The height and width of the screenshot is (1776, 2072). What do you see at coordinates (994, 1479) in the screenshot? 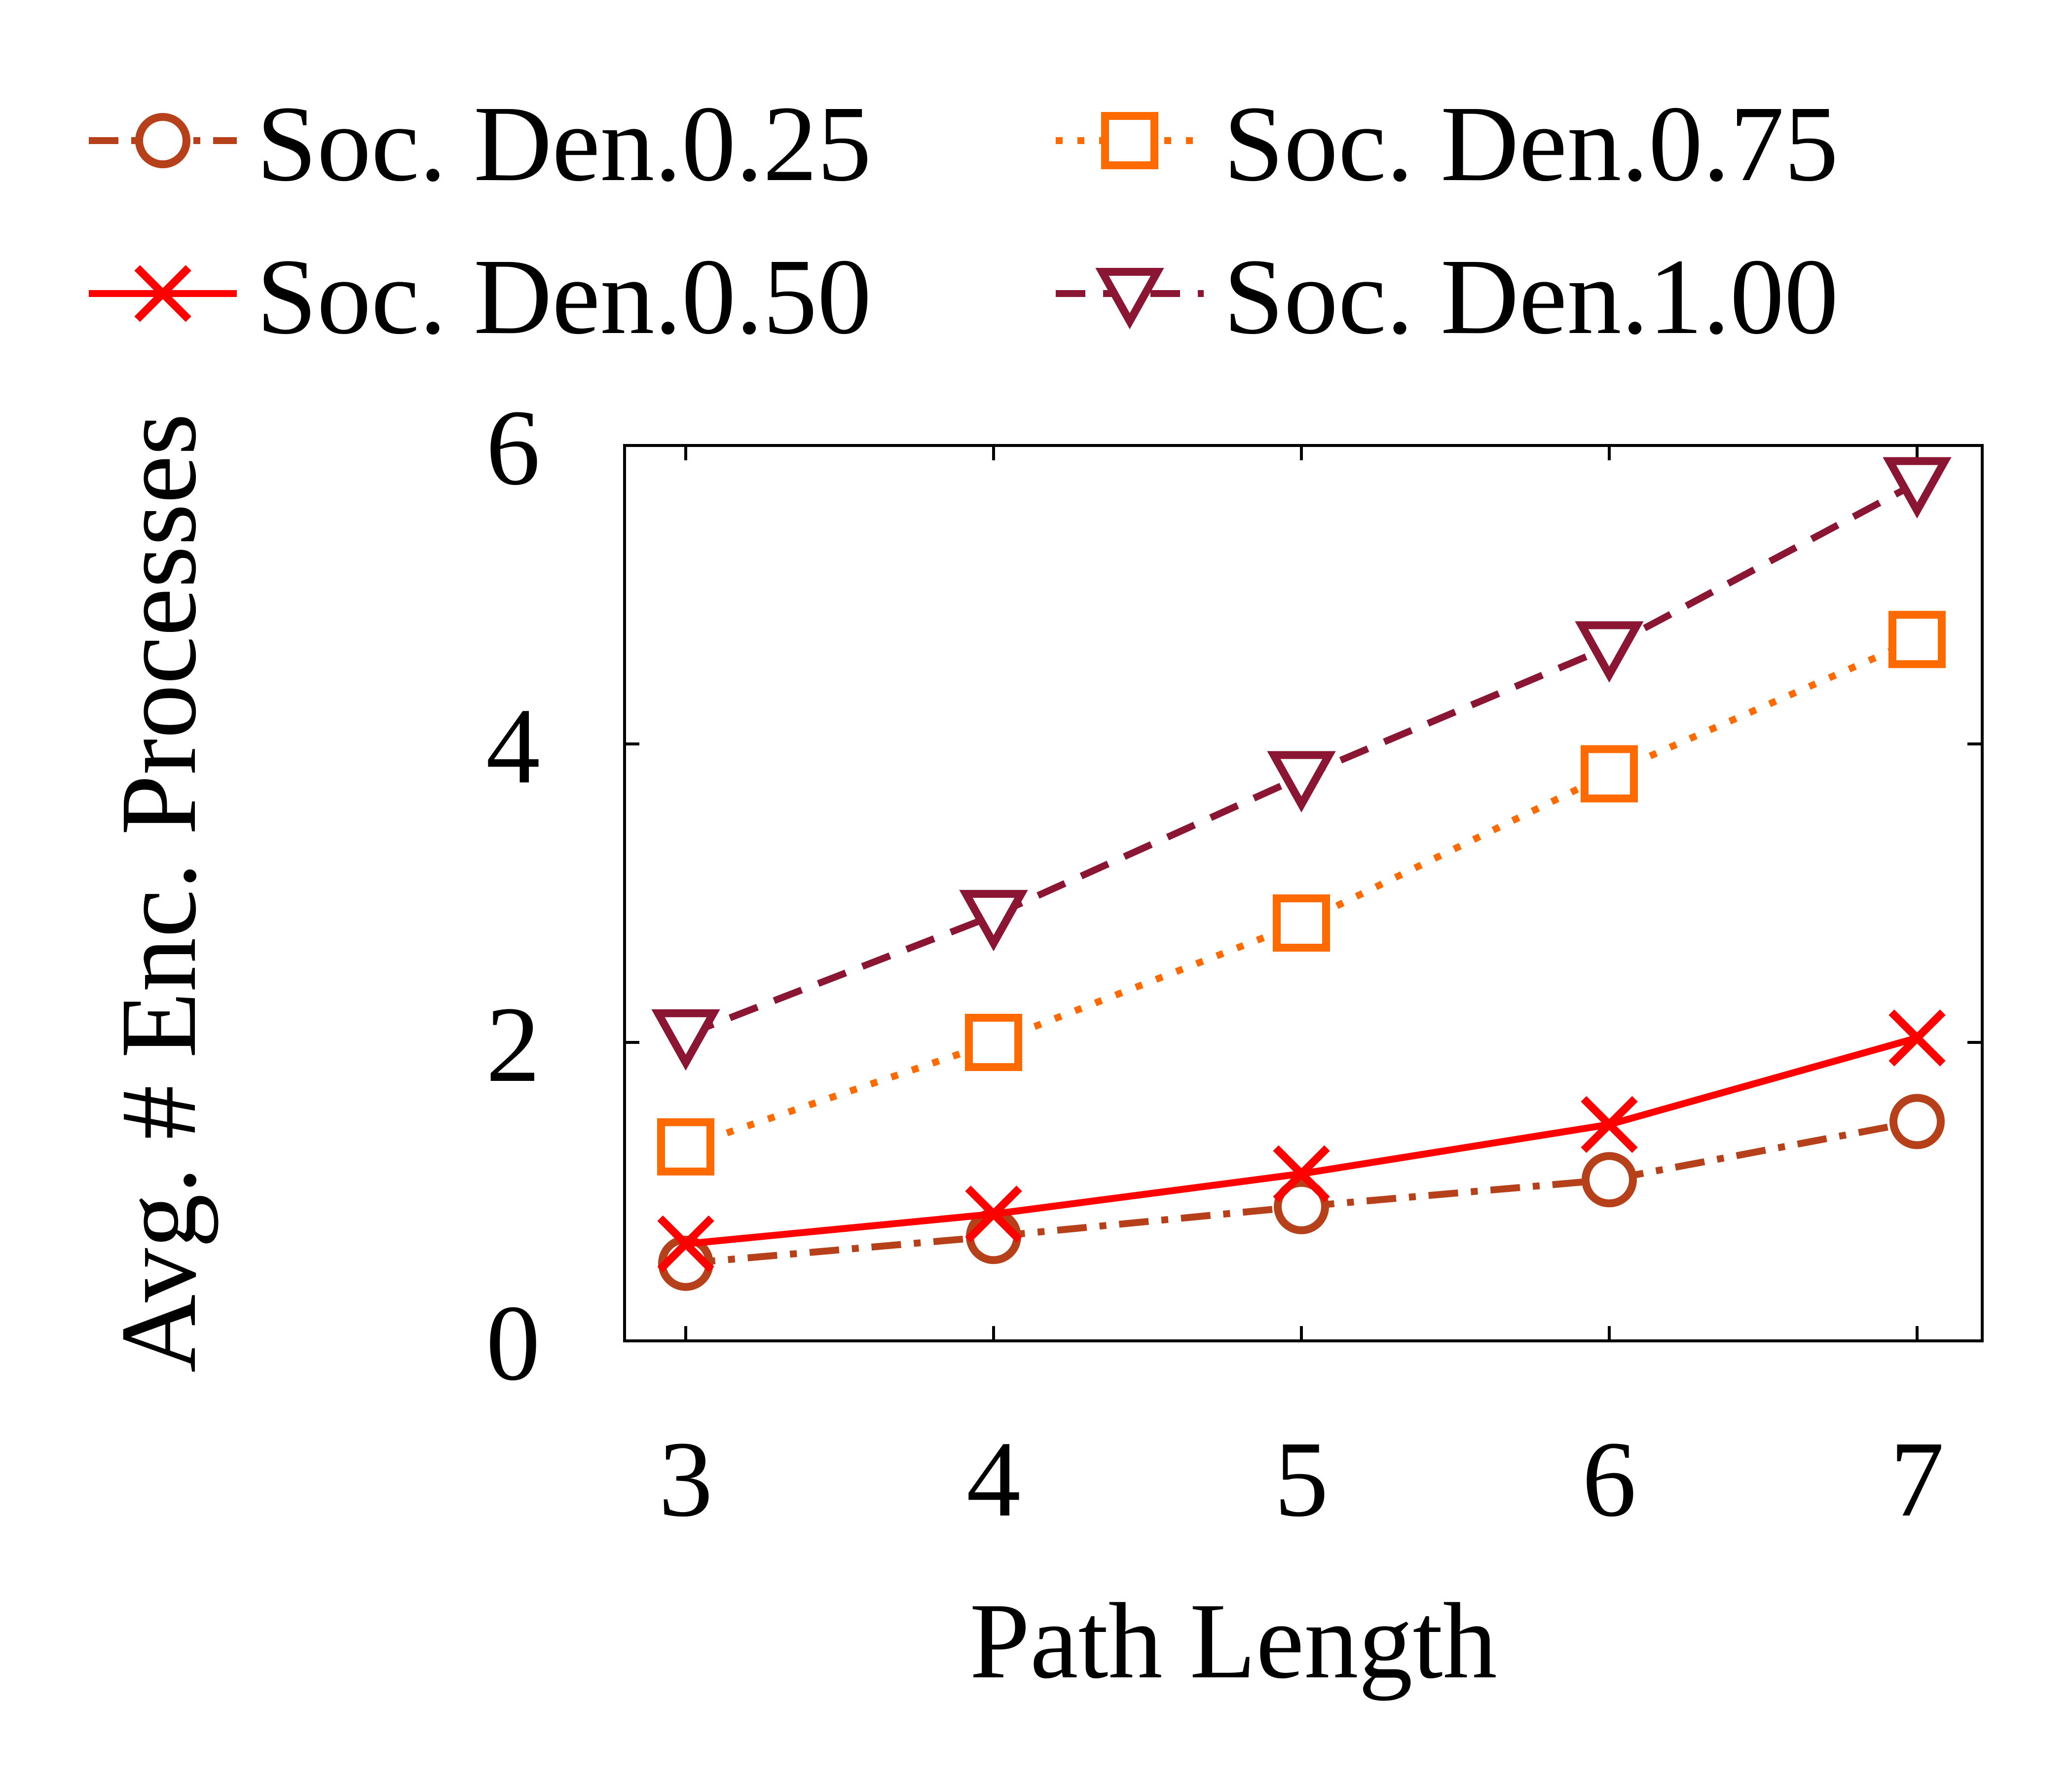
I see `x-tick-label: 4` at bounding box center [994, 1479].